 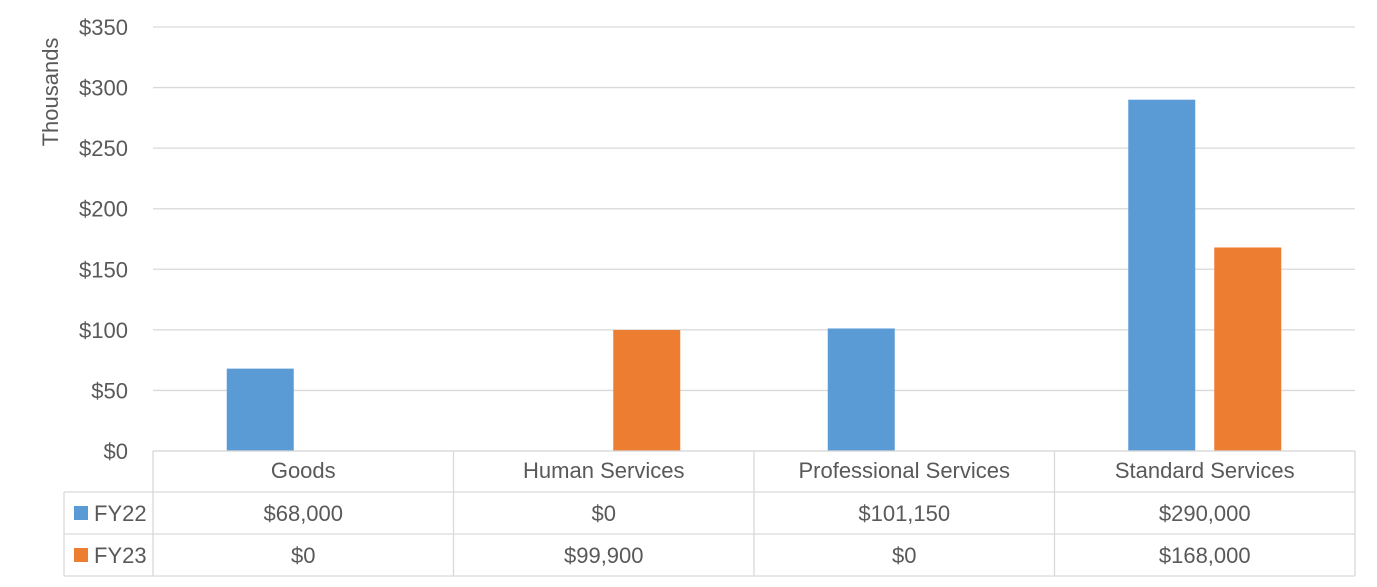 What do you see at coordinates (260, 409) in the screenshot?
I see `bar-fy22-goods` at bounding box center [260, 409].